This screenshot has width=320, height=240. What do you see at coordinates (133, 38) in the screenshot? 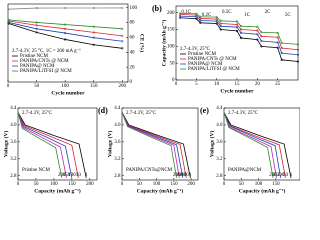
I see `y2-tick-label: 60` at bounding box center [133, 38].